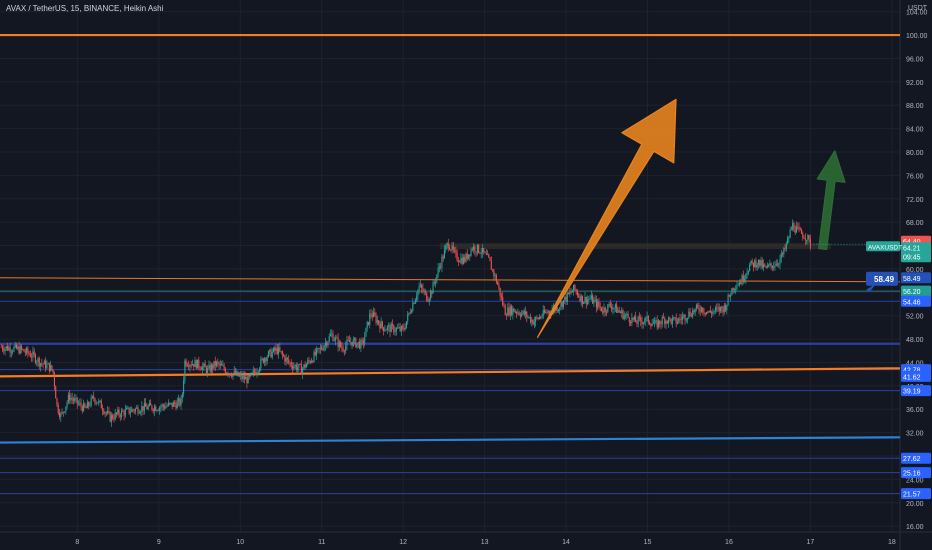  Describe the element at coordinates (635, 246) in the screenshot. I see `resistance-zone` at that location.